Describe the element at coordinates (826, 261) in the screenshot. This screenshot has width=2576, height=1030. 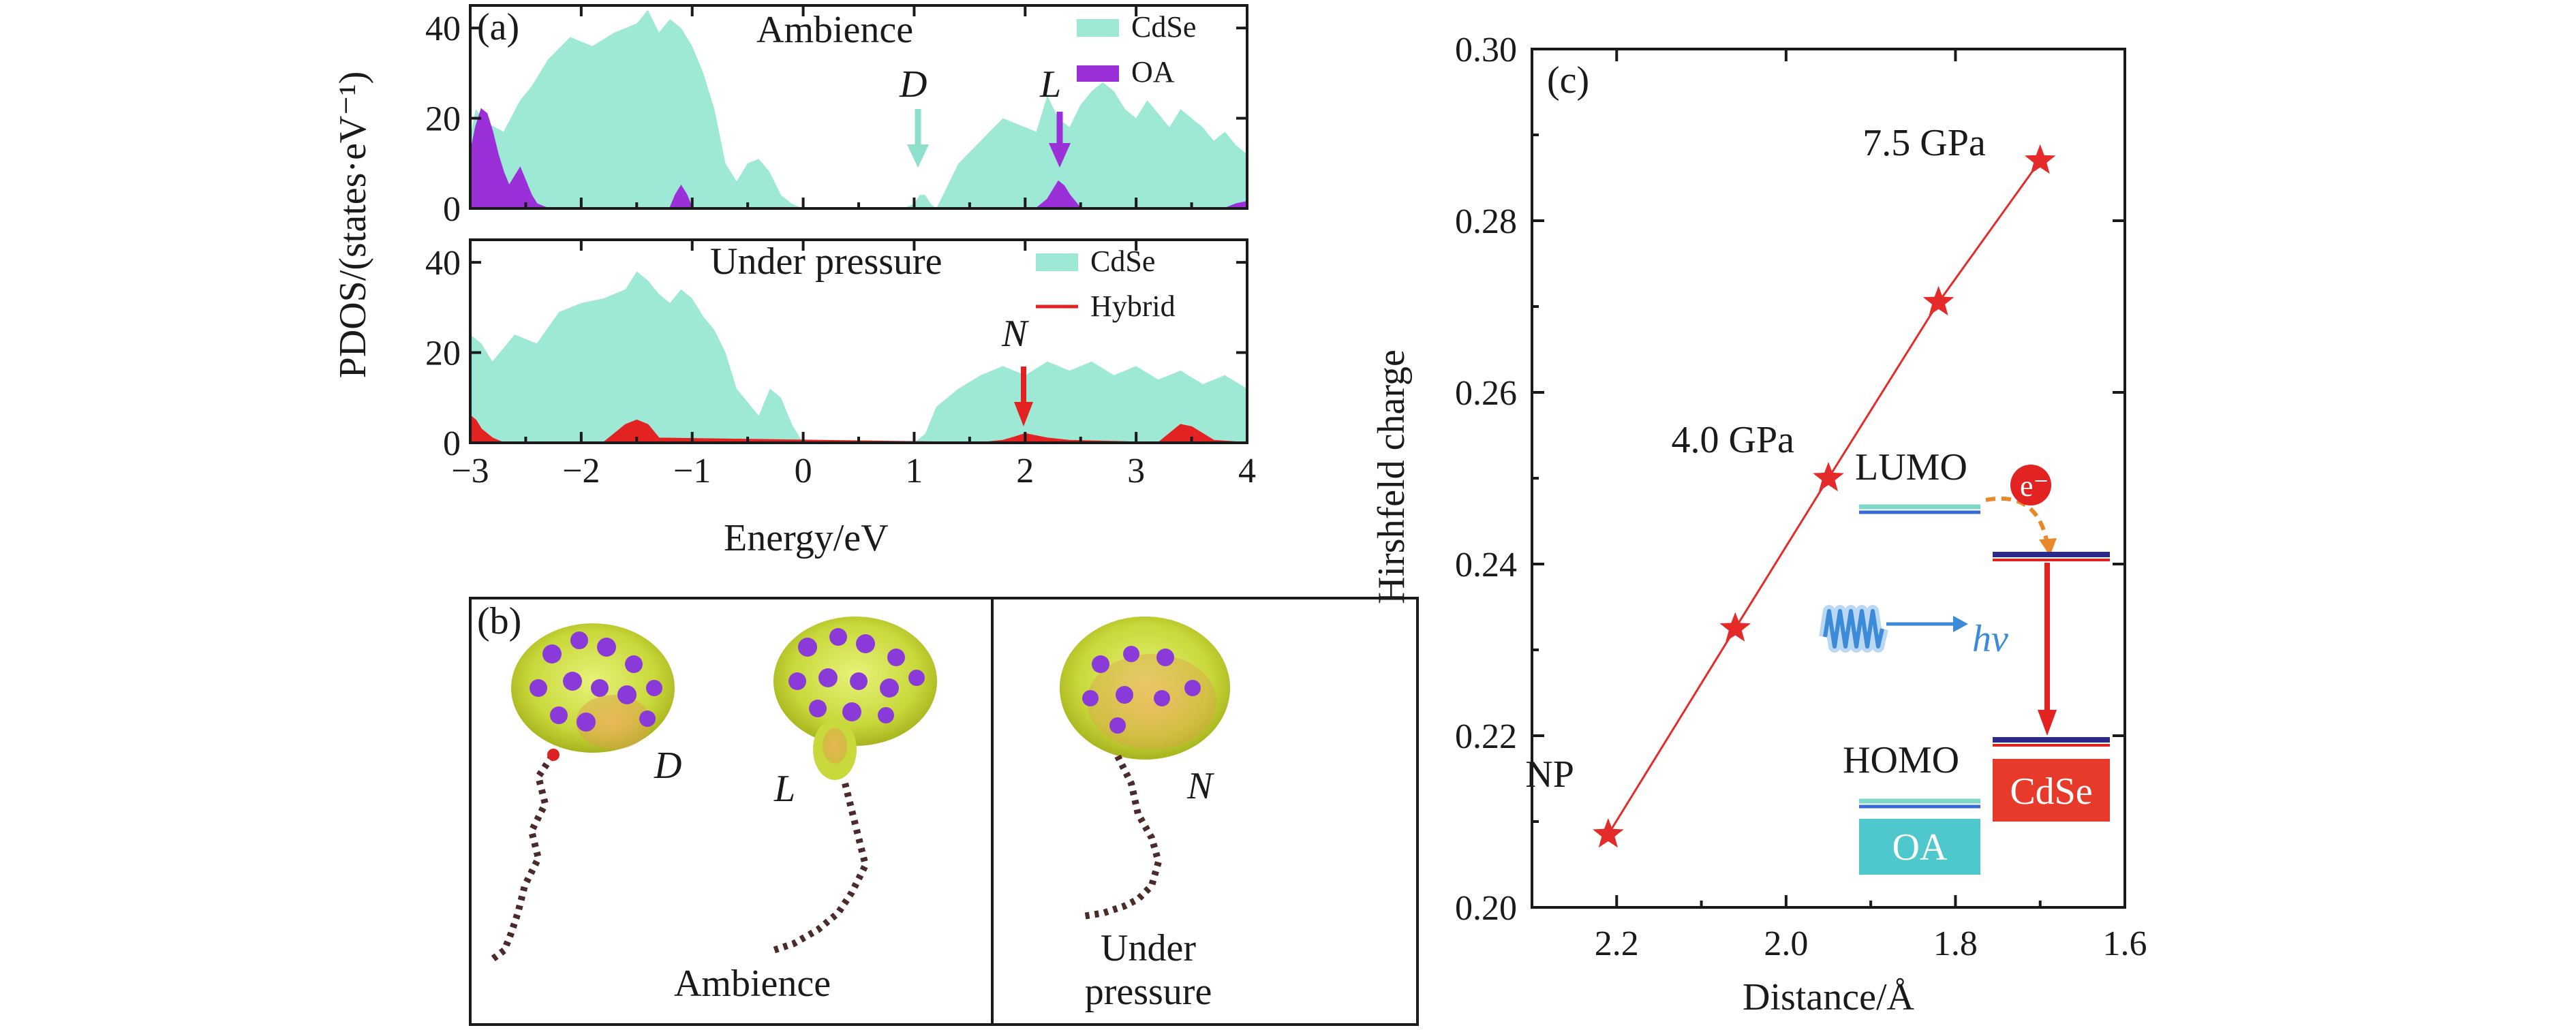
I see `panel-a-bottom-title: Under pressure` at that location.